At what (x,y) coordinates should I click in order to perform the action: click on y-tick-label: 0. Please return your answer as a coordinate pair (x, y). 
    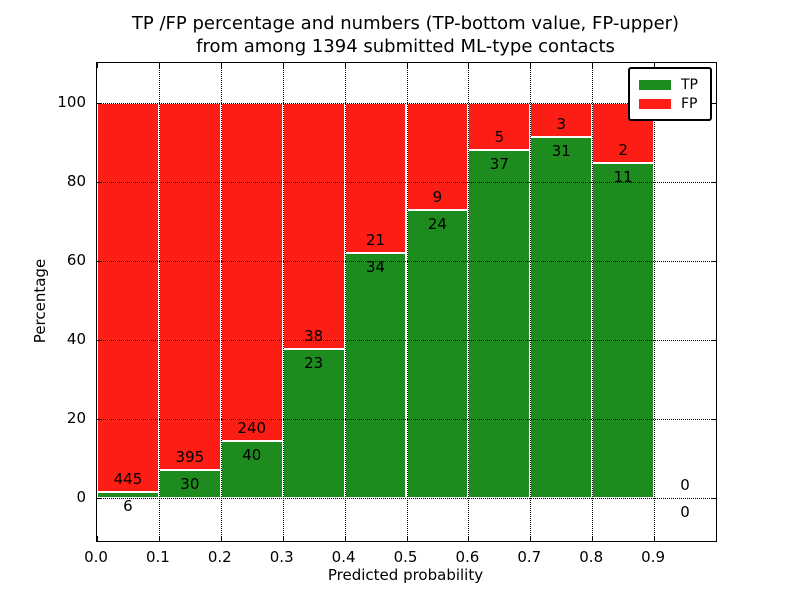
    Looking at the image, I should click on (81, 496).